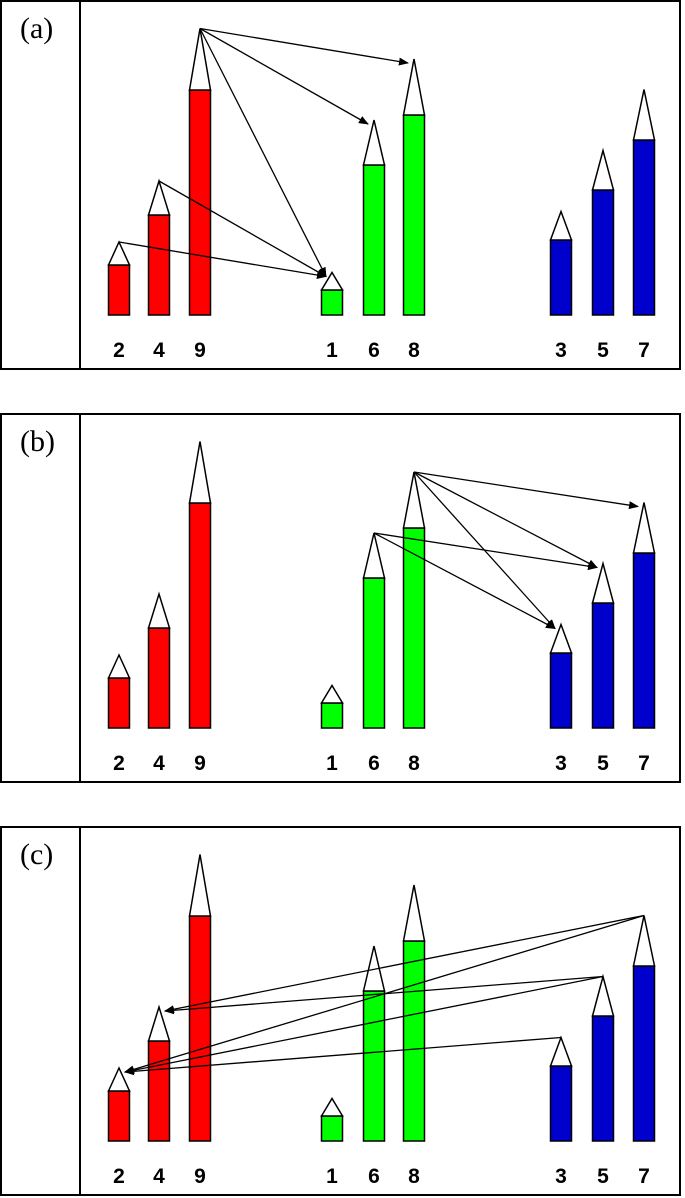 The height and width of the screenshot is (1198, 685). Describe the element at coordinates (644, 763) in the screenshot. I see `pencil-number-label: 7` at that location.